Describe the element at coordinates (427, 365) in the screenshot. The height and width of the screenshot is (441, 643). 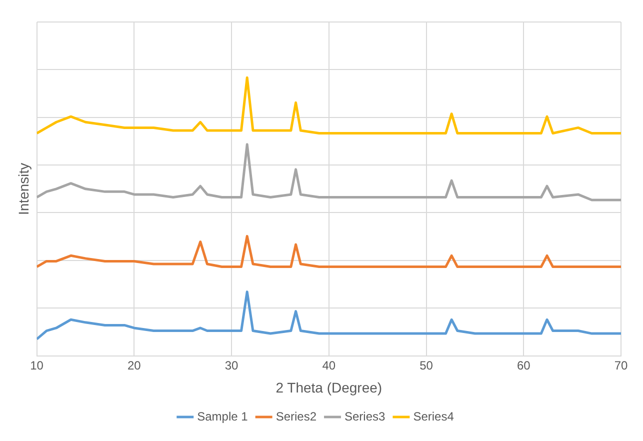
I see `x-tick-label: 50` at that location.